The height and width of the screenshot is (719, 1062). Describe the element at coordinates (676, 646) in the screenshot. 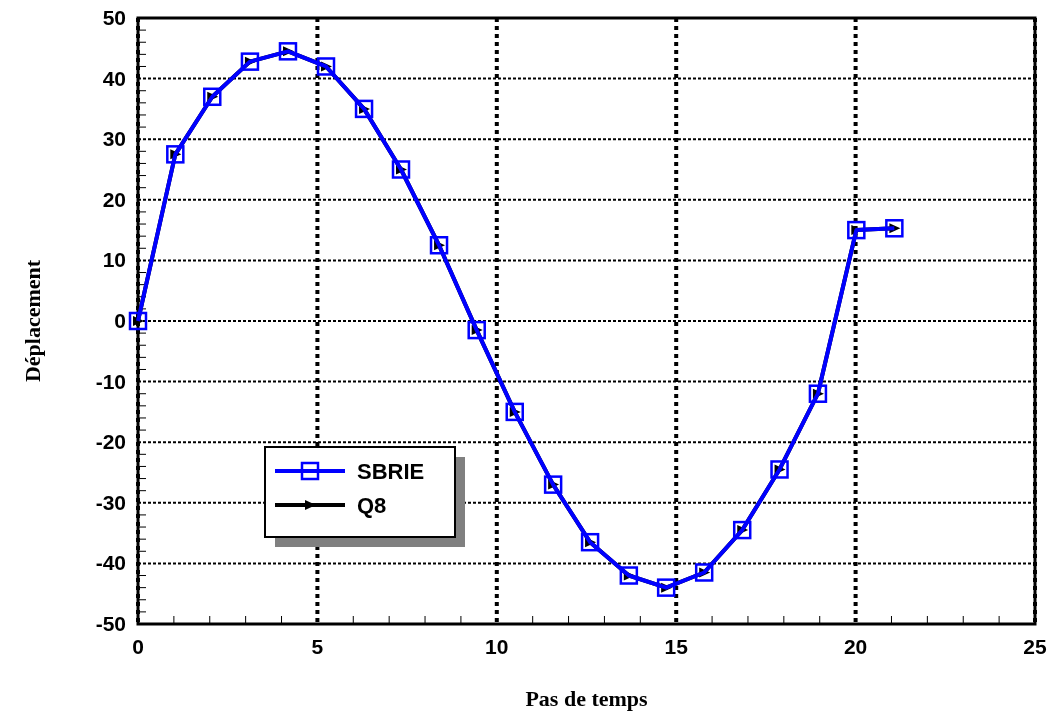

I see `x-tick-label: 15` at that location.